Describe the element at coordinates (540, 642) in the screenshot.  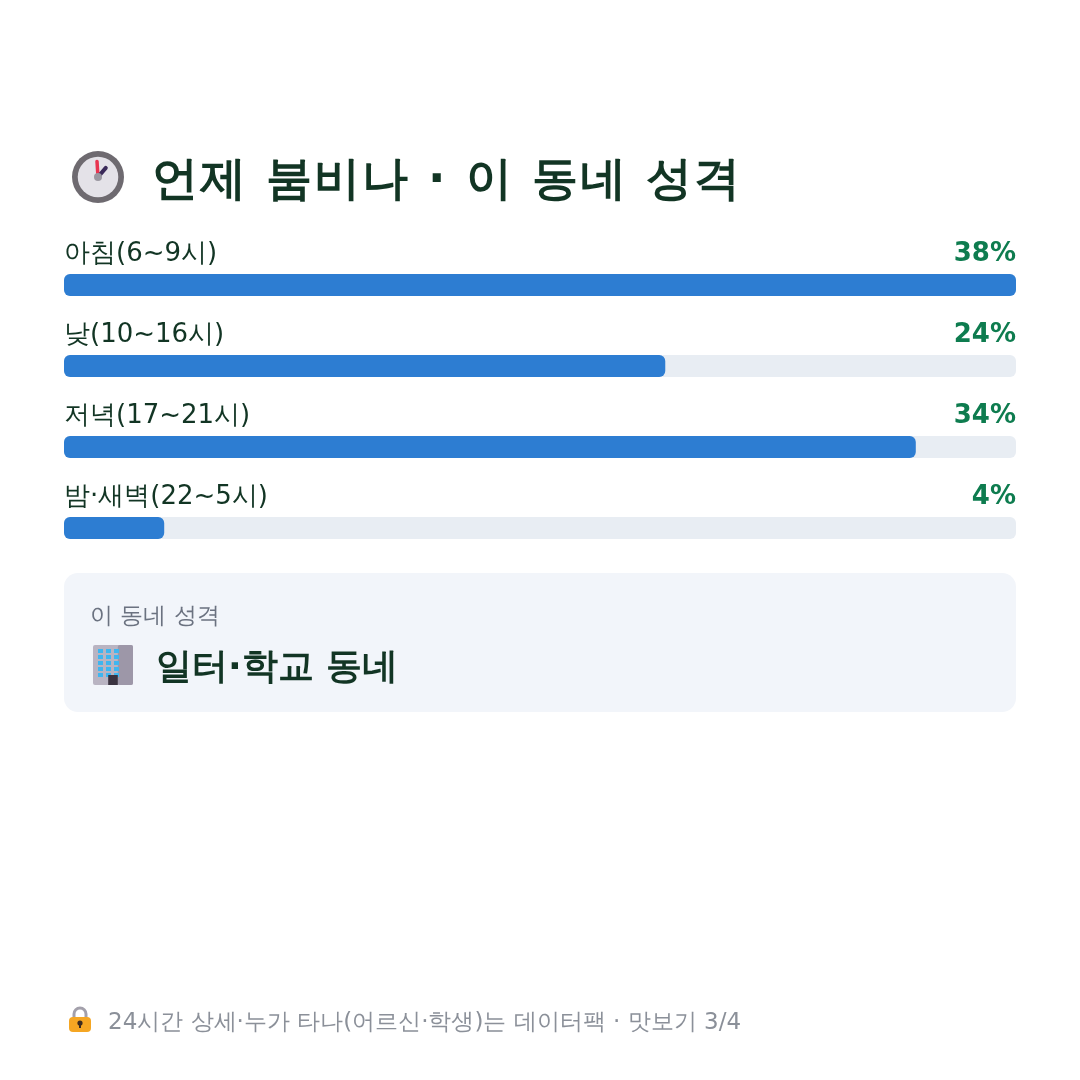
I see `card: 이 동네 성격 일터·학교 동네` at that location.